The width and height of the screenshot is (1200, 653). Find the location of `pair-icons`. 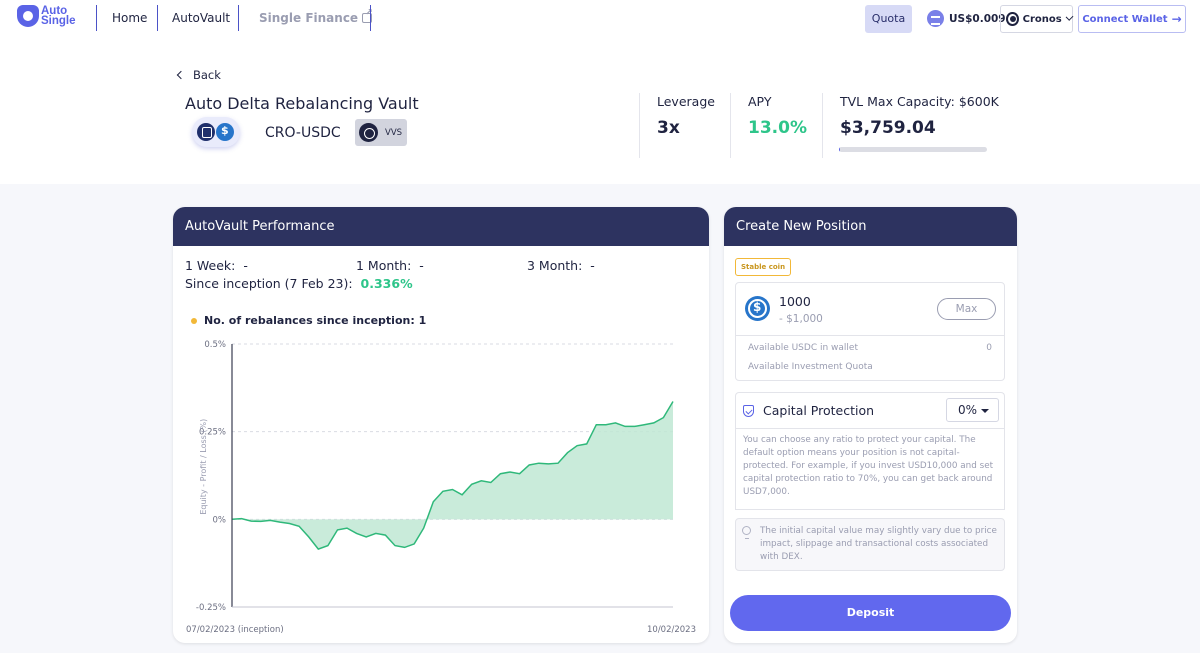

pair-icons is located at coordinates (216, 132).